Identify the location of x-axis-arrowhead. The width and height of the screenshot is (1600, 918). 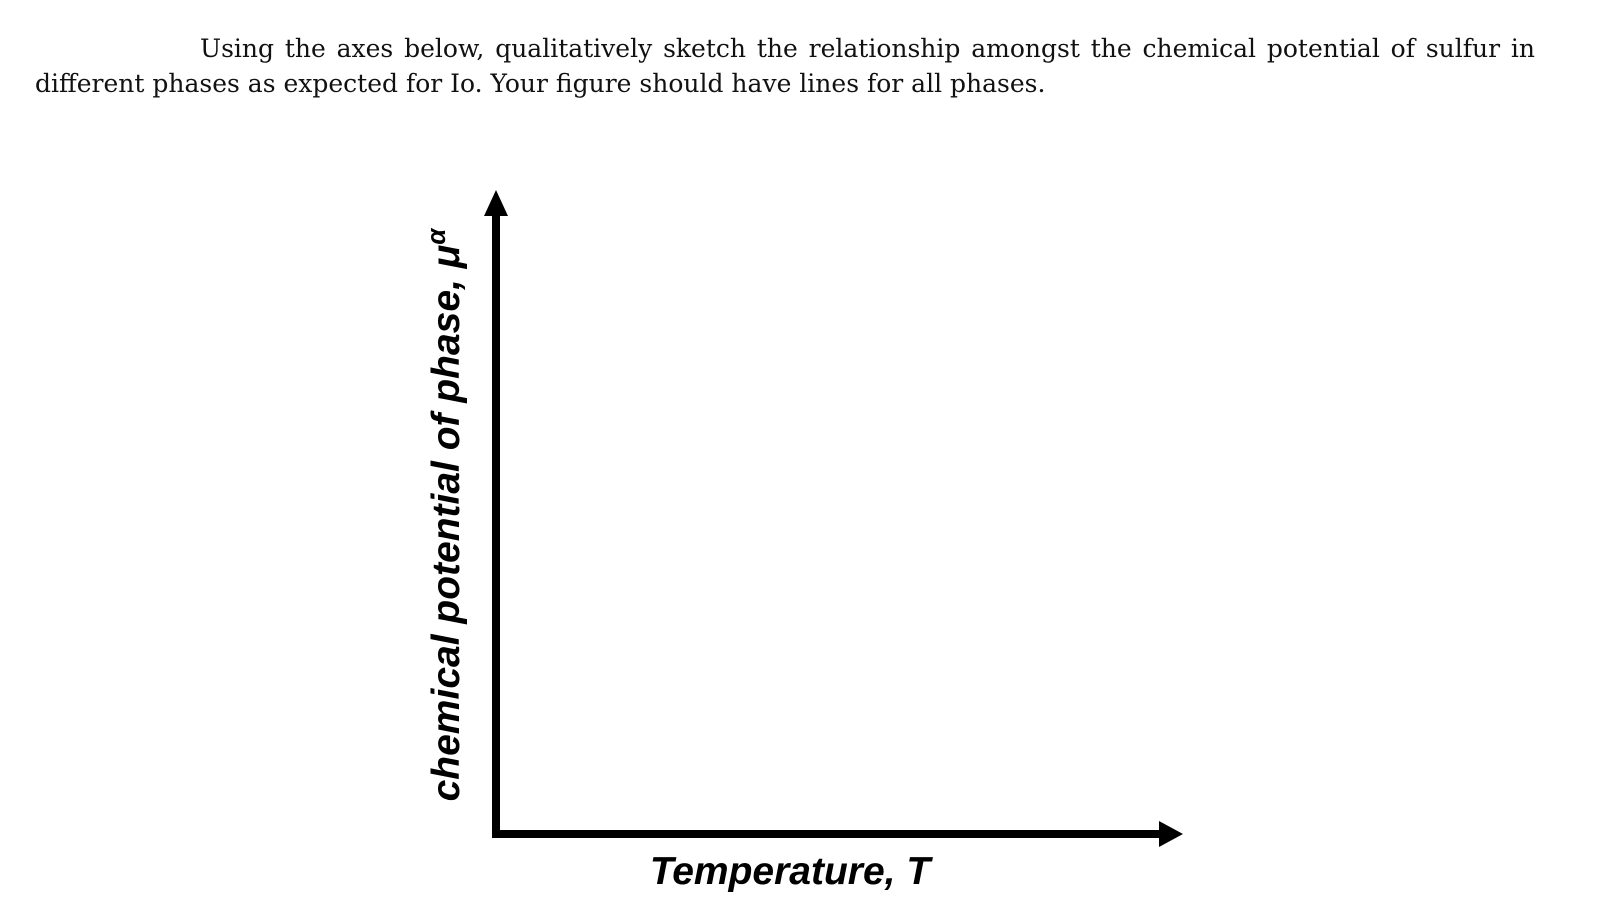
(1171, 834).